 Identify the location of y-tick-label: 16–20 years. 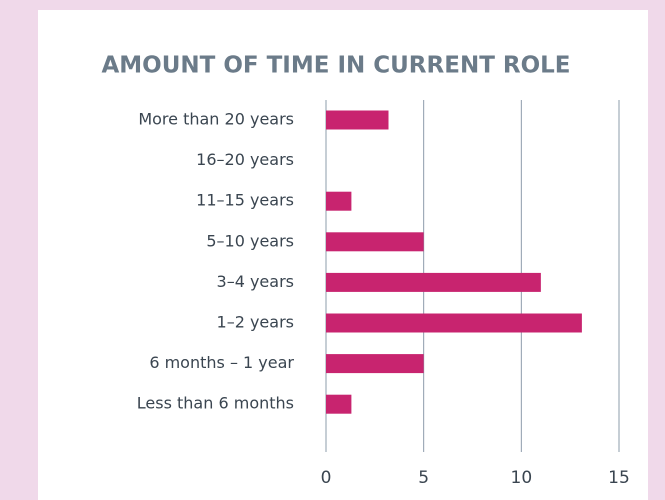
(245, 159).